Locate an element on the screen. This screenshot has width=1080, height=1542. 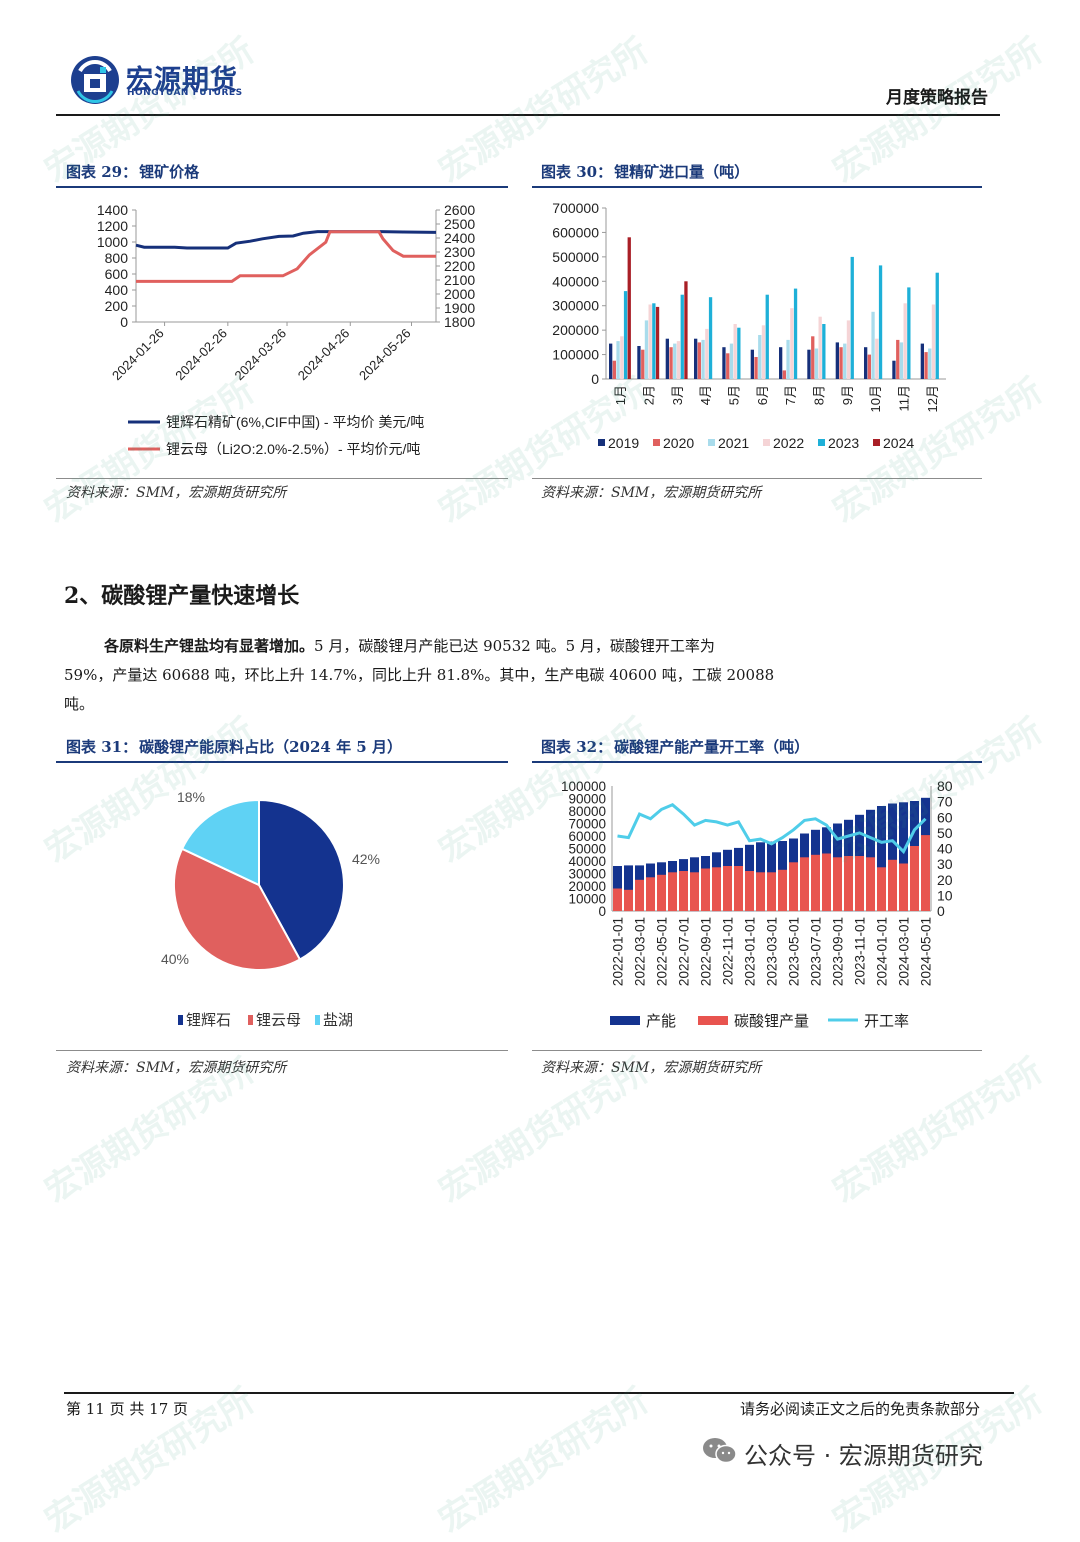
legend-label-1: 产能 is located at coordinates (661, 1021).